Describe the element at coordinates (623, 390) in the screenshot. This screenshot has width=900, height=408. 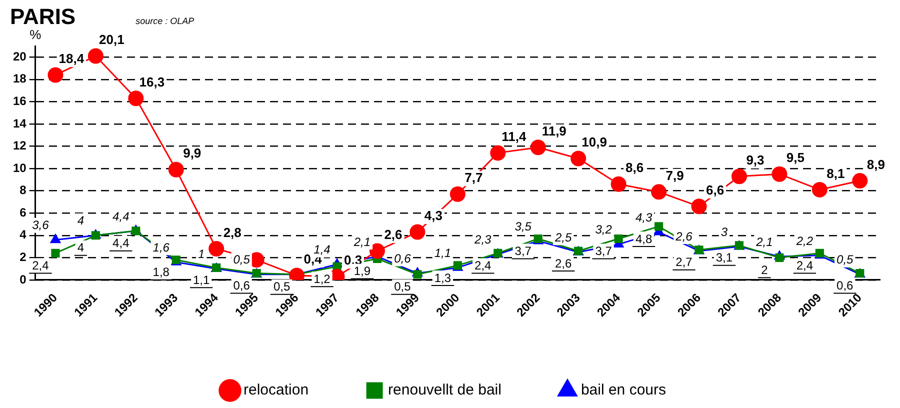
I see `legend-label: bail en cours` at that location.